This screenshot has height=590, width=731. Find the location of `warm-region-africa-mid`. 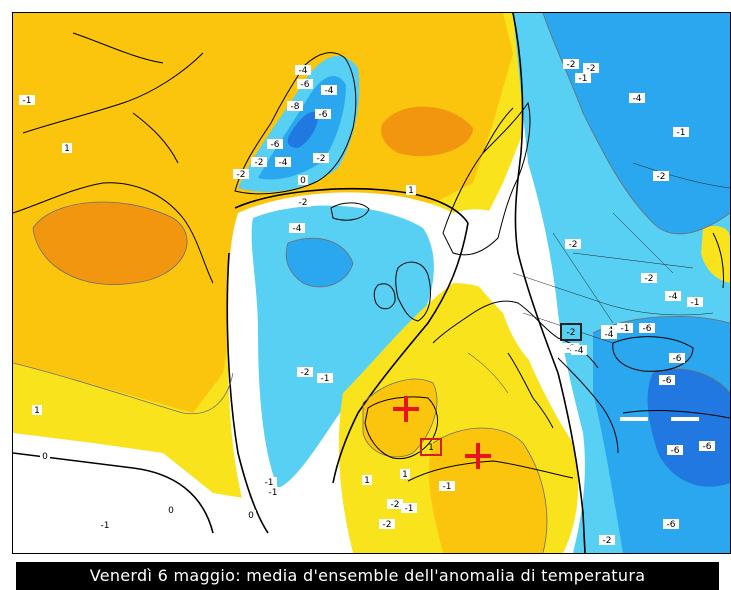

warm-region-africa-mid is located at coordinates (487, 490).